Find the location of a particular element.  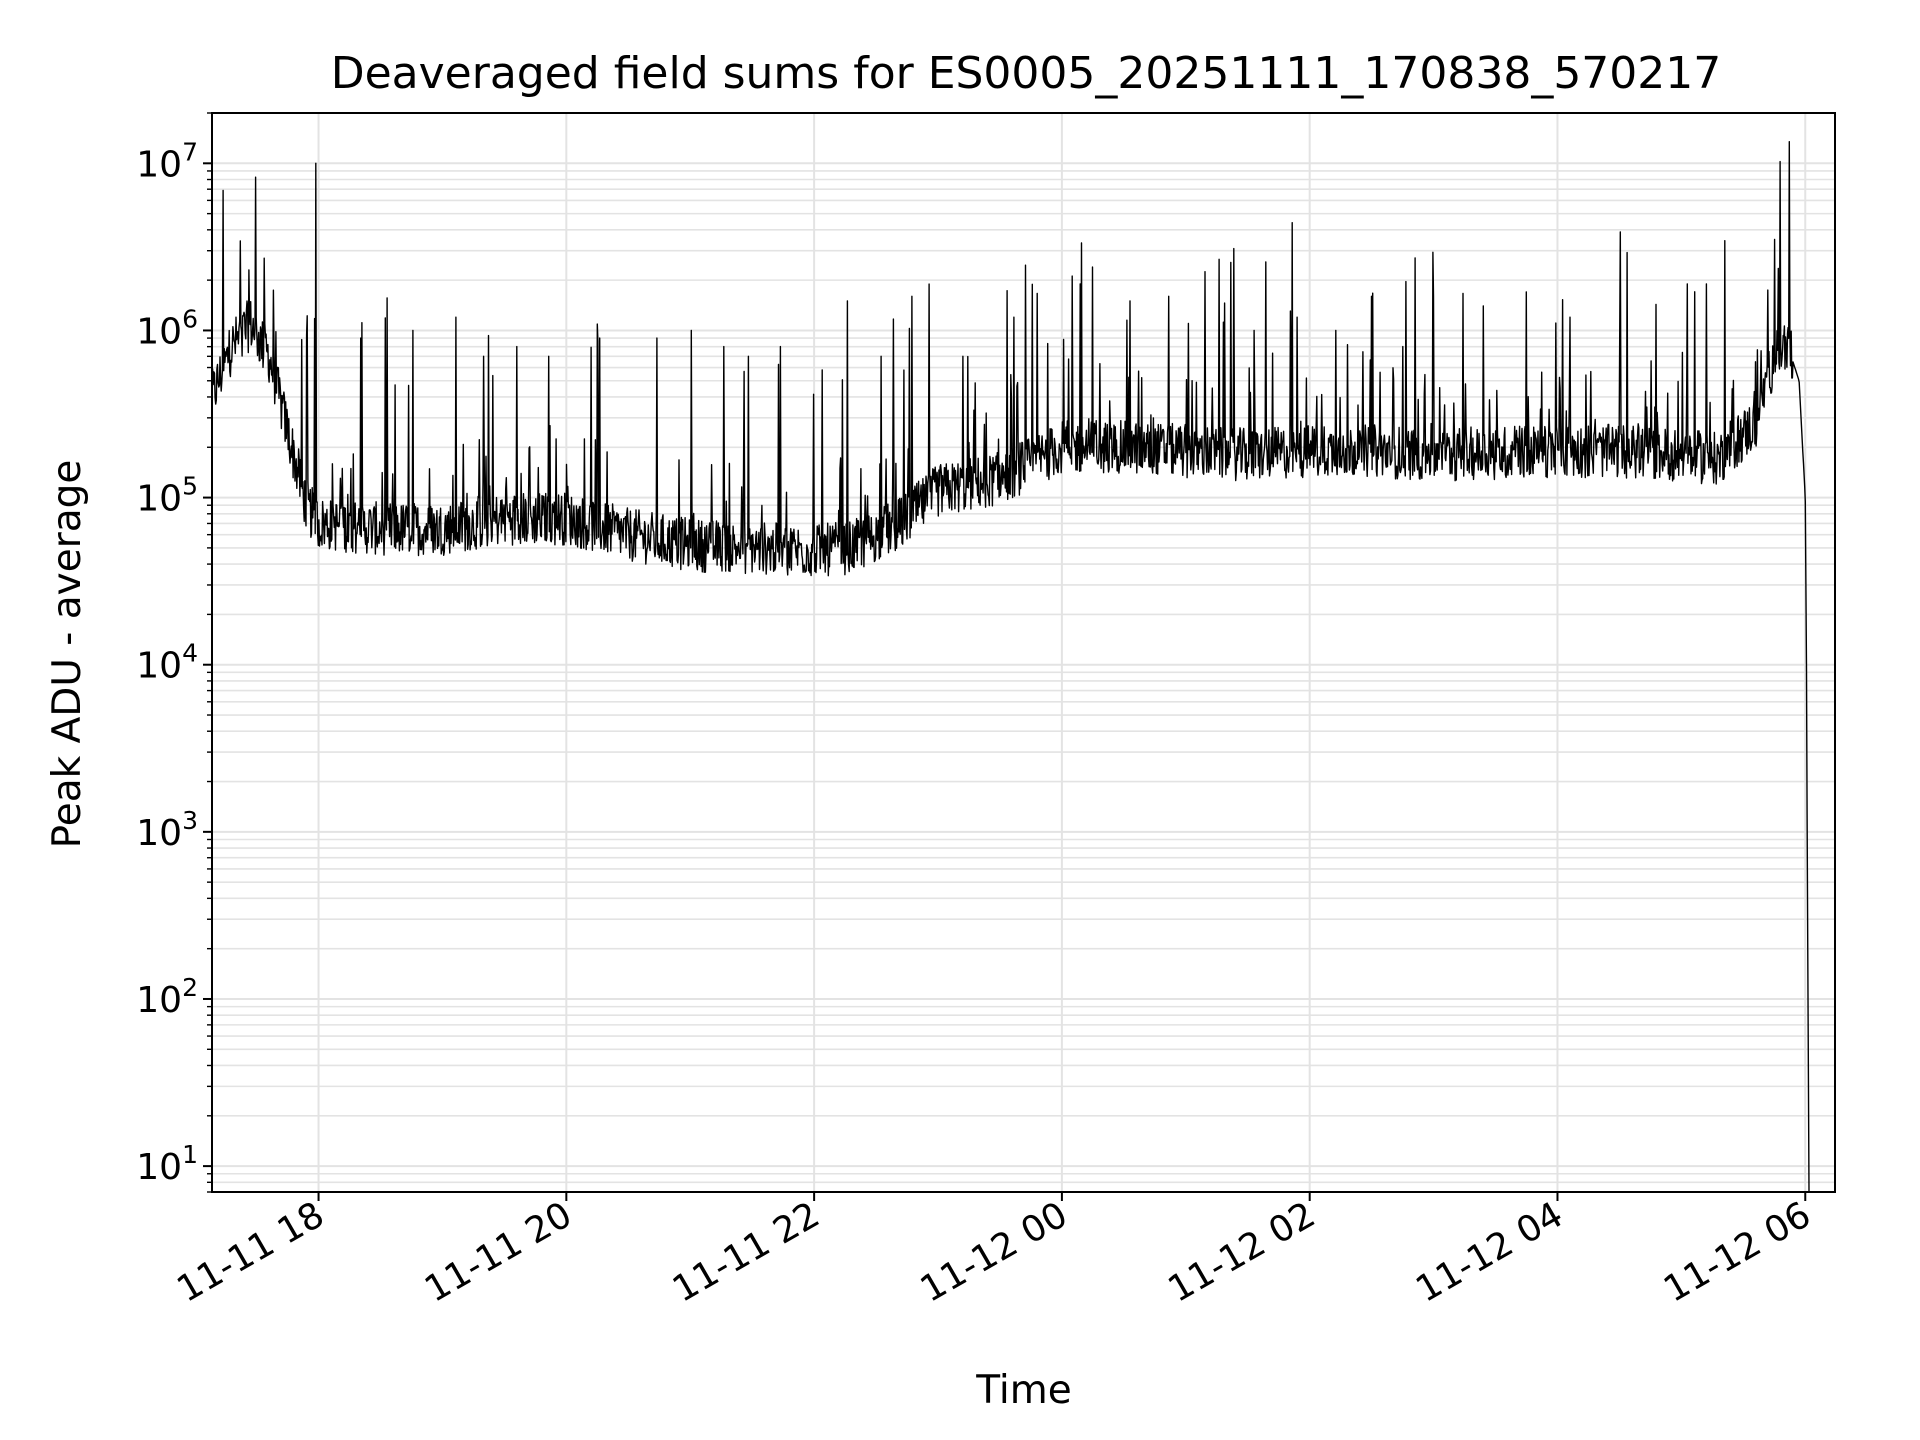

y-tick-label: 10⁶ is located at coordinates (167, 328).